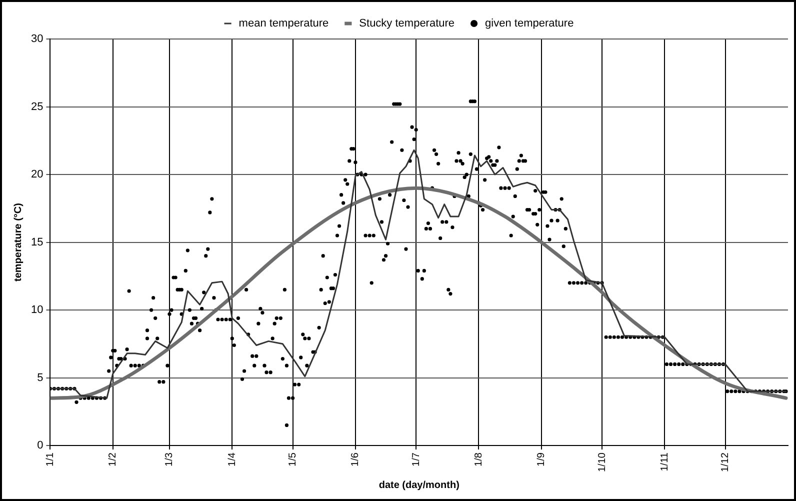 The height and width of the screenshot is (501, 796). What do you see at coordinates (726, 462) in the screenshot?
I see `x-tick-label: 1/12` at bounding box center [726, 462].